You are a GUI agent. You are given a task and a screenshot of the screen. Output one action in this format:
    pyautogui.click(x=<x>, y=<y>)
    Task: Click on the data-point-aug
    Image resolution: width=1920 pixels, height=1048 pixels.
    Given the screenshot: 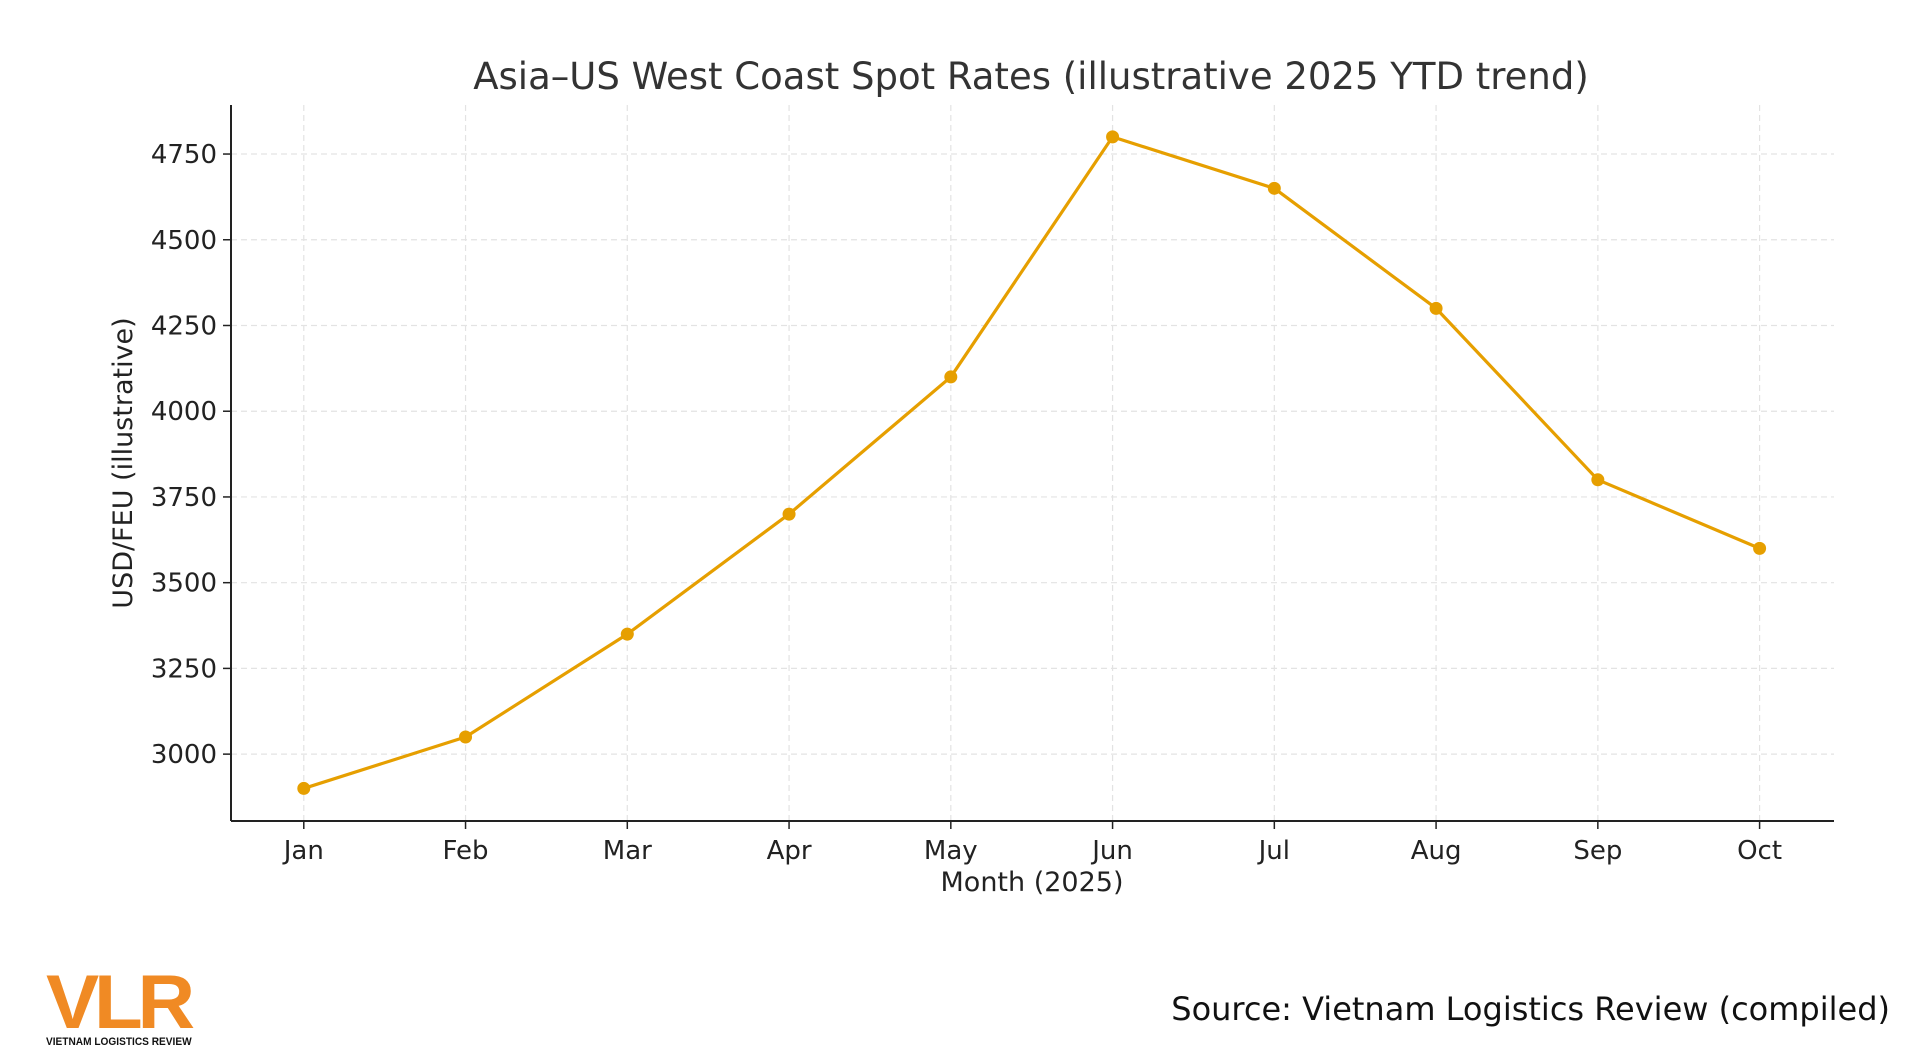 What is the action you would take?
    pyautogui.click(x=1436, y=308)
    